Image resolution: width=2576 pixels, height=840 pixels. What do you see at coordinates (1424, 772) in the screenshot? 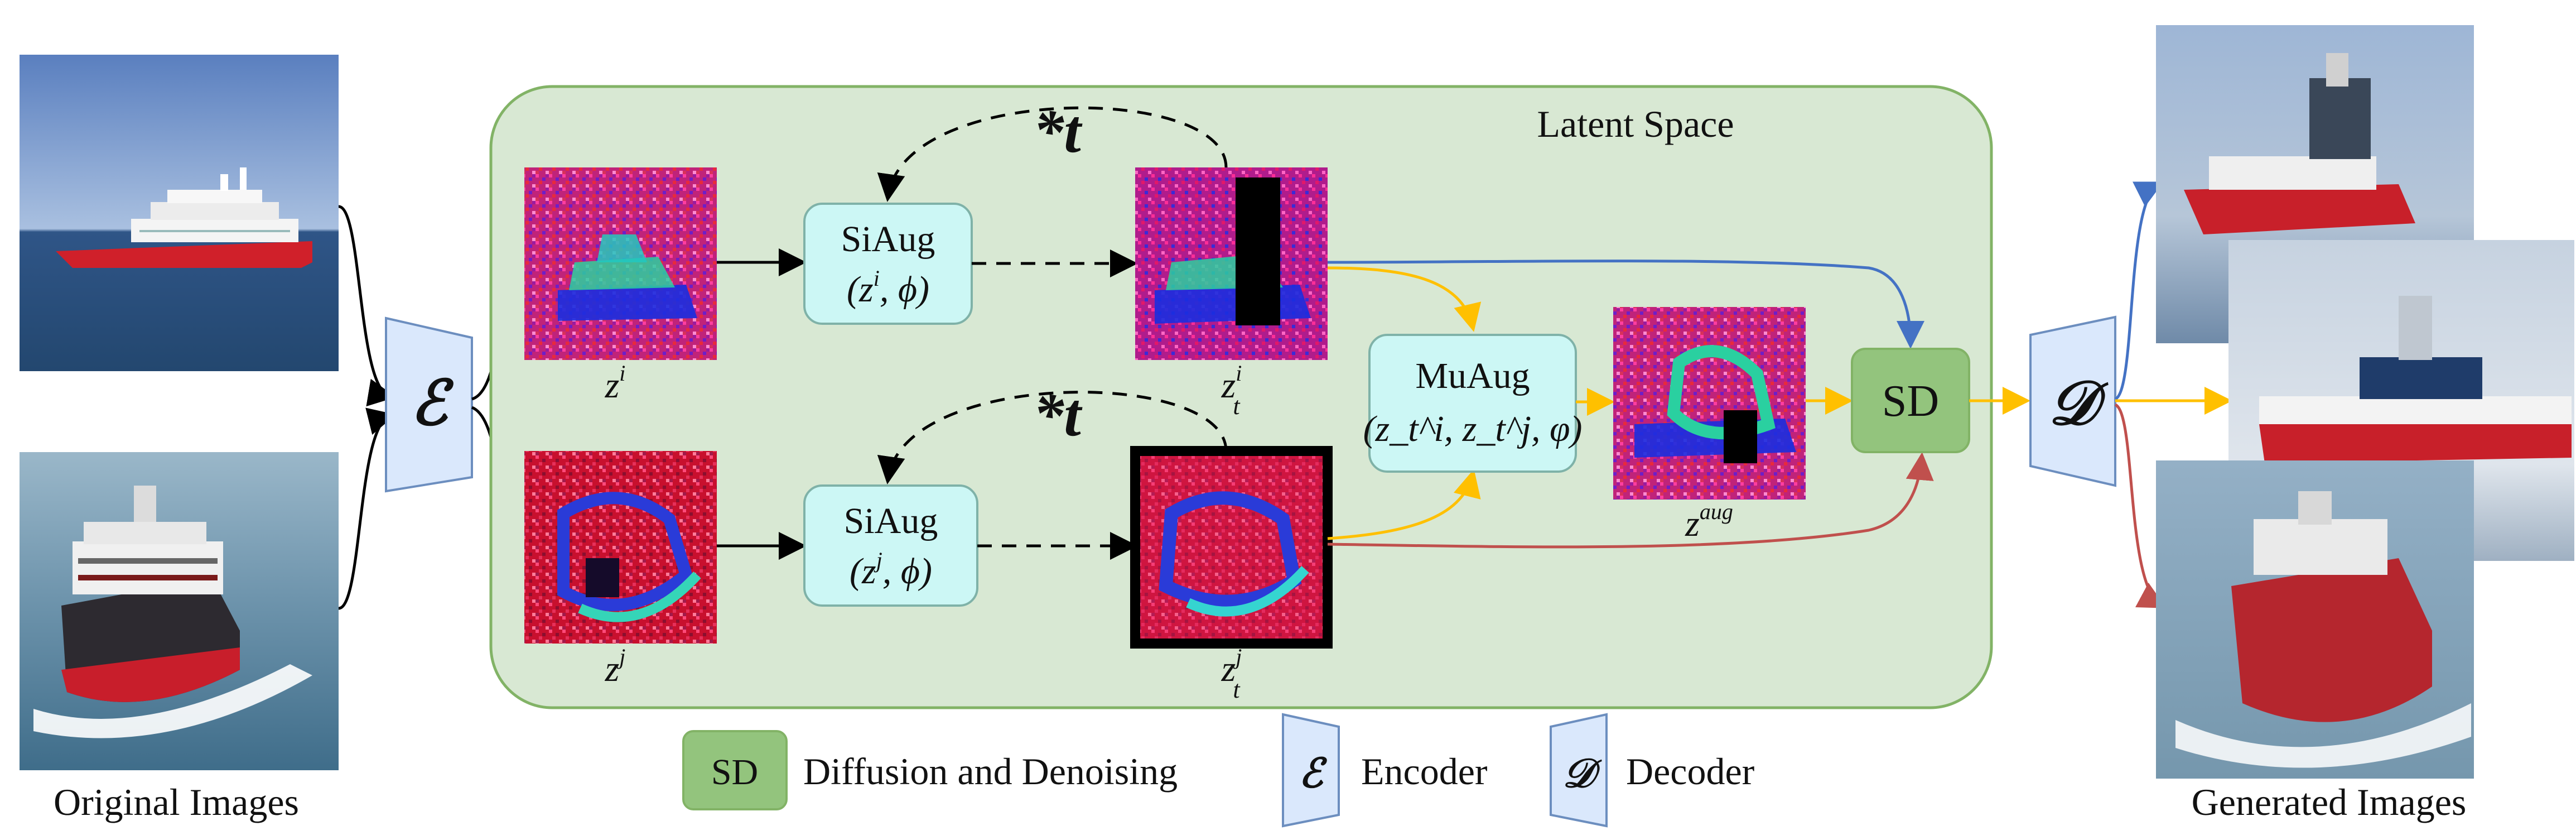
I see `legend-encoder-text: Encoder` at bounding box center [1424, 772].